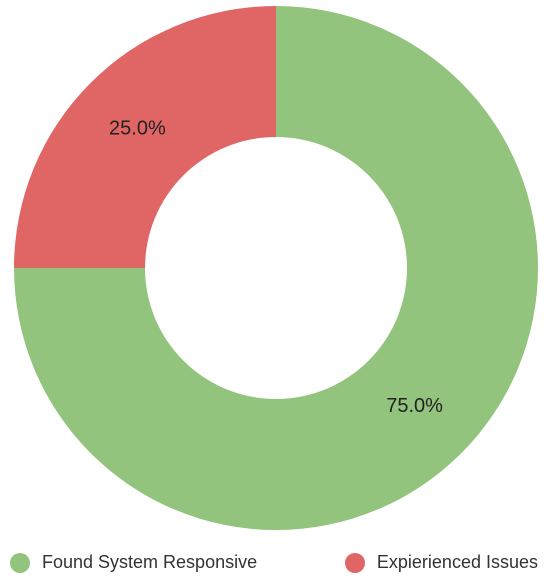  What do you see at coordinates (457, 562) in the screenshot?
I see `legend-label: Expierienced Issues` at bounding box center [457, 562].